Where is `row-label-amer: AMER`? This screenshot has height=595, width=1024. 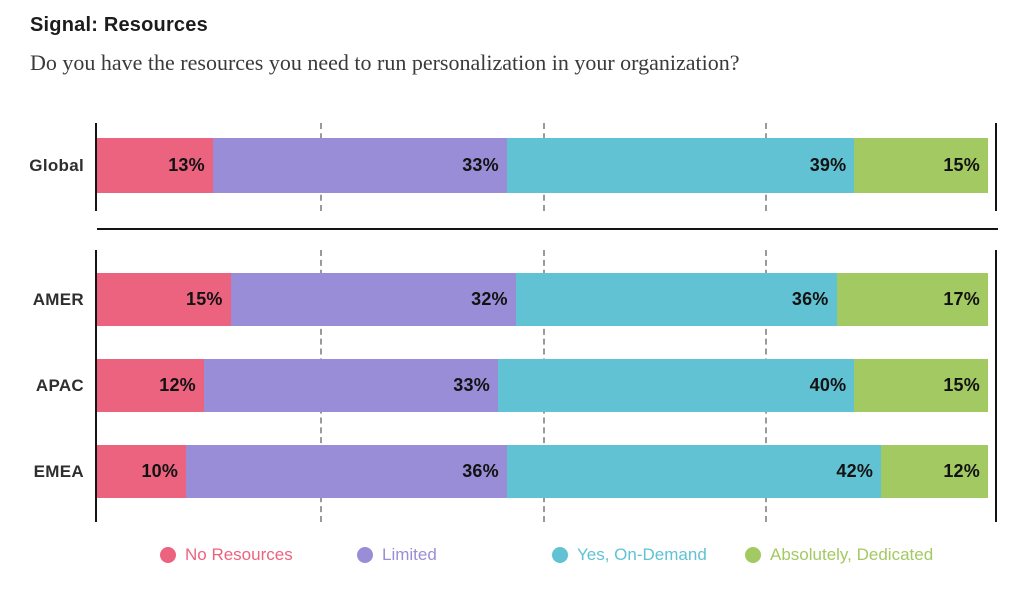
row-label-amer: AMER is located at coordinates (58, 299).